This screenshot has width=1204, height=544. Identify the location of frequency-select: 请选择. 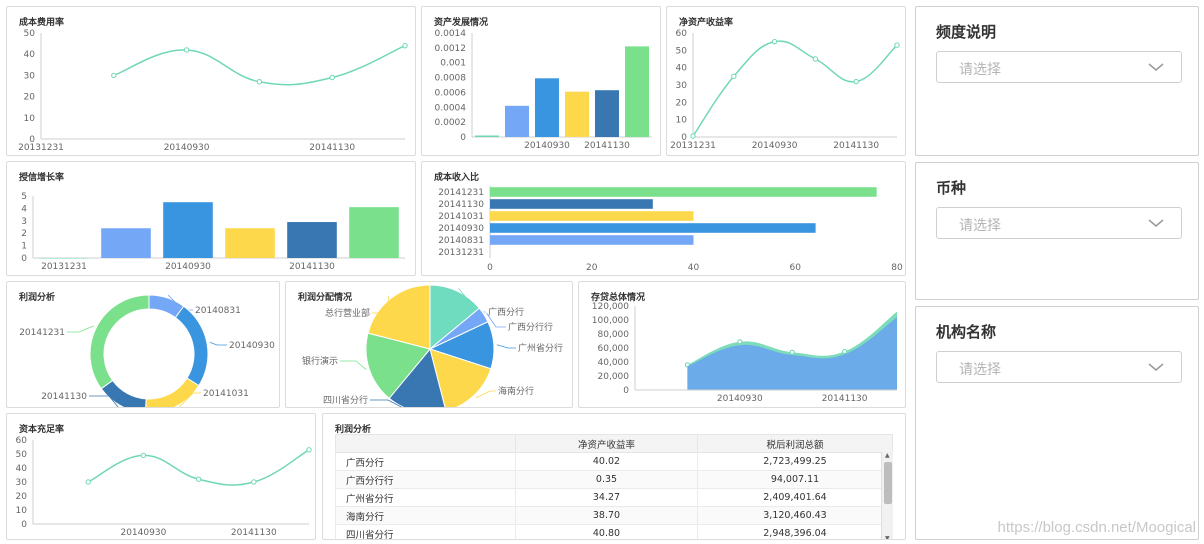
(1059, 67).